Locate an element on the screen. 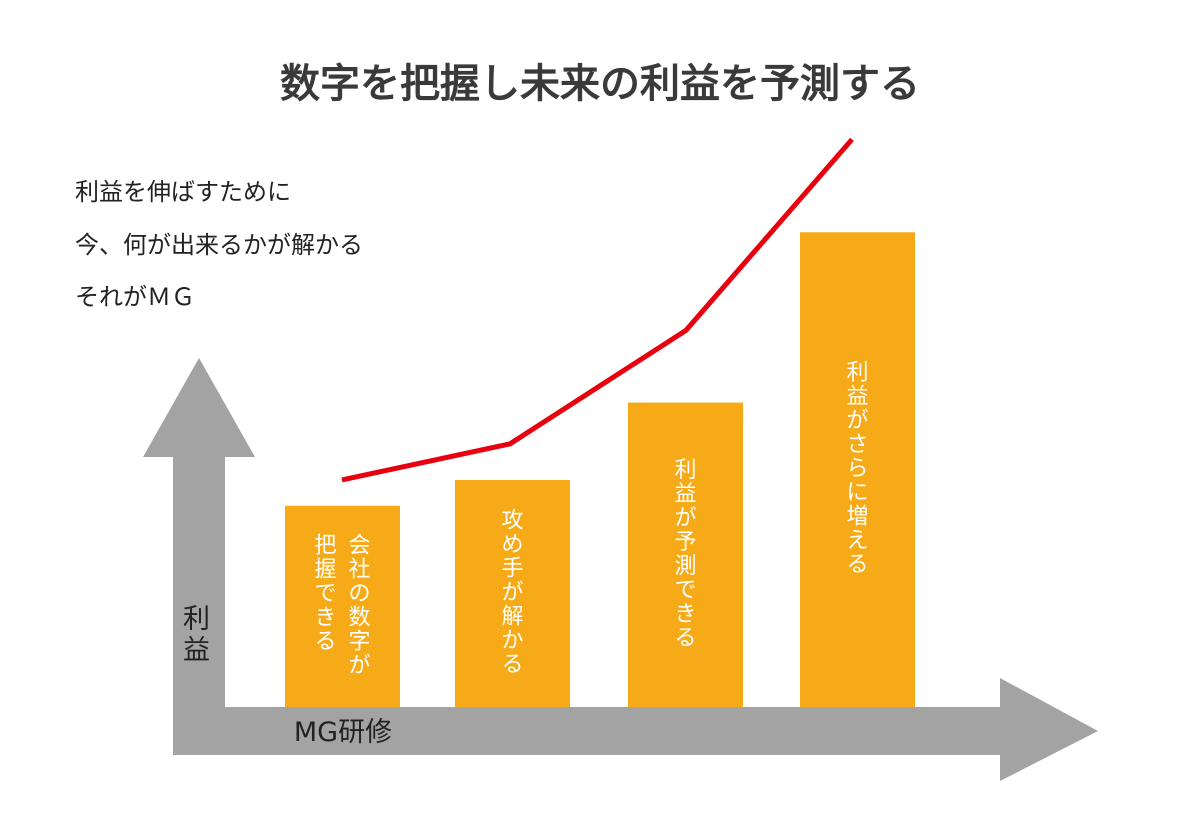  bar-1-label-2: 把握できる is located at coordinates (325, 593).